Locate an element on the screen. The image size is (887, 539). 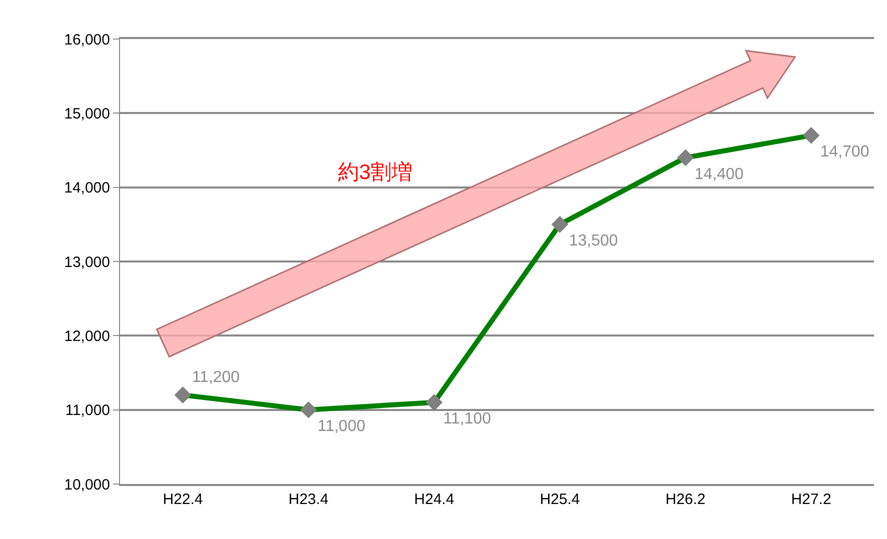
y-tick-label: 11,000 is located at coordinates (87, 411).